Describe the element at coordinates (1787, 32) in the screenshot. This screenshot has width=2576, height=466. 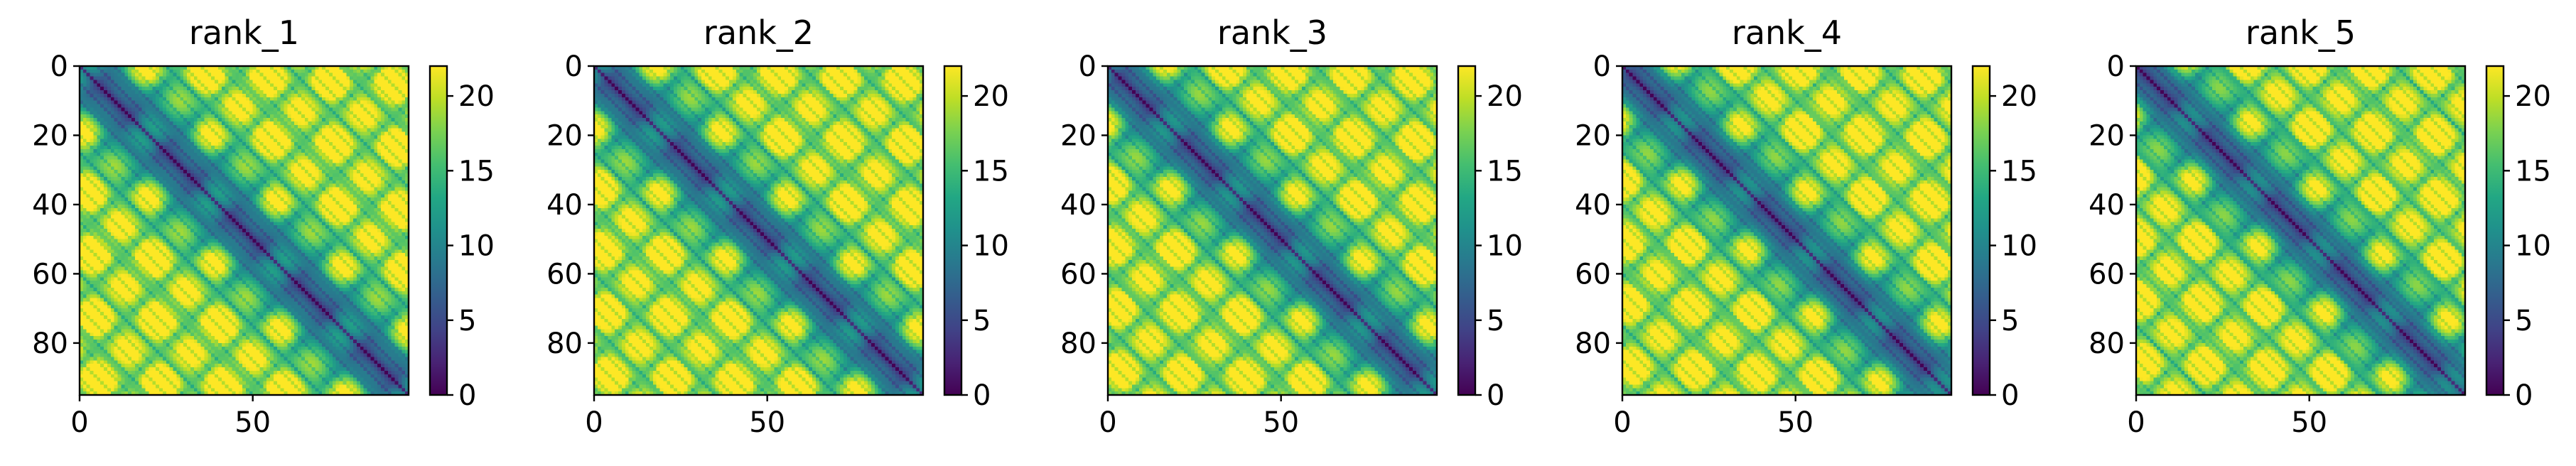
I see `chart-title: rank_4` at that location.